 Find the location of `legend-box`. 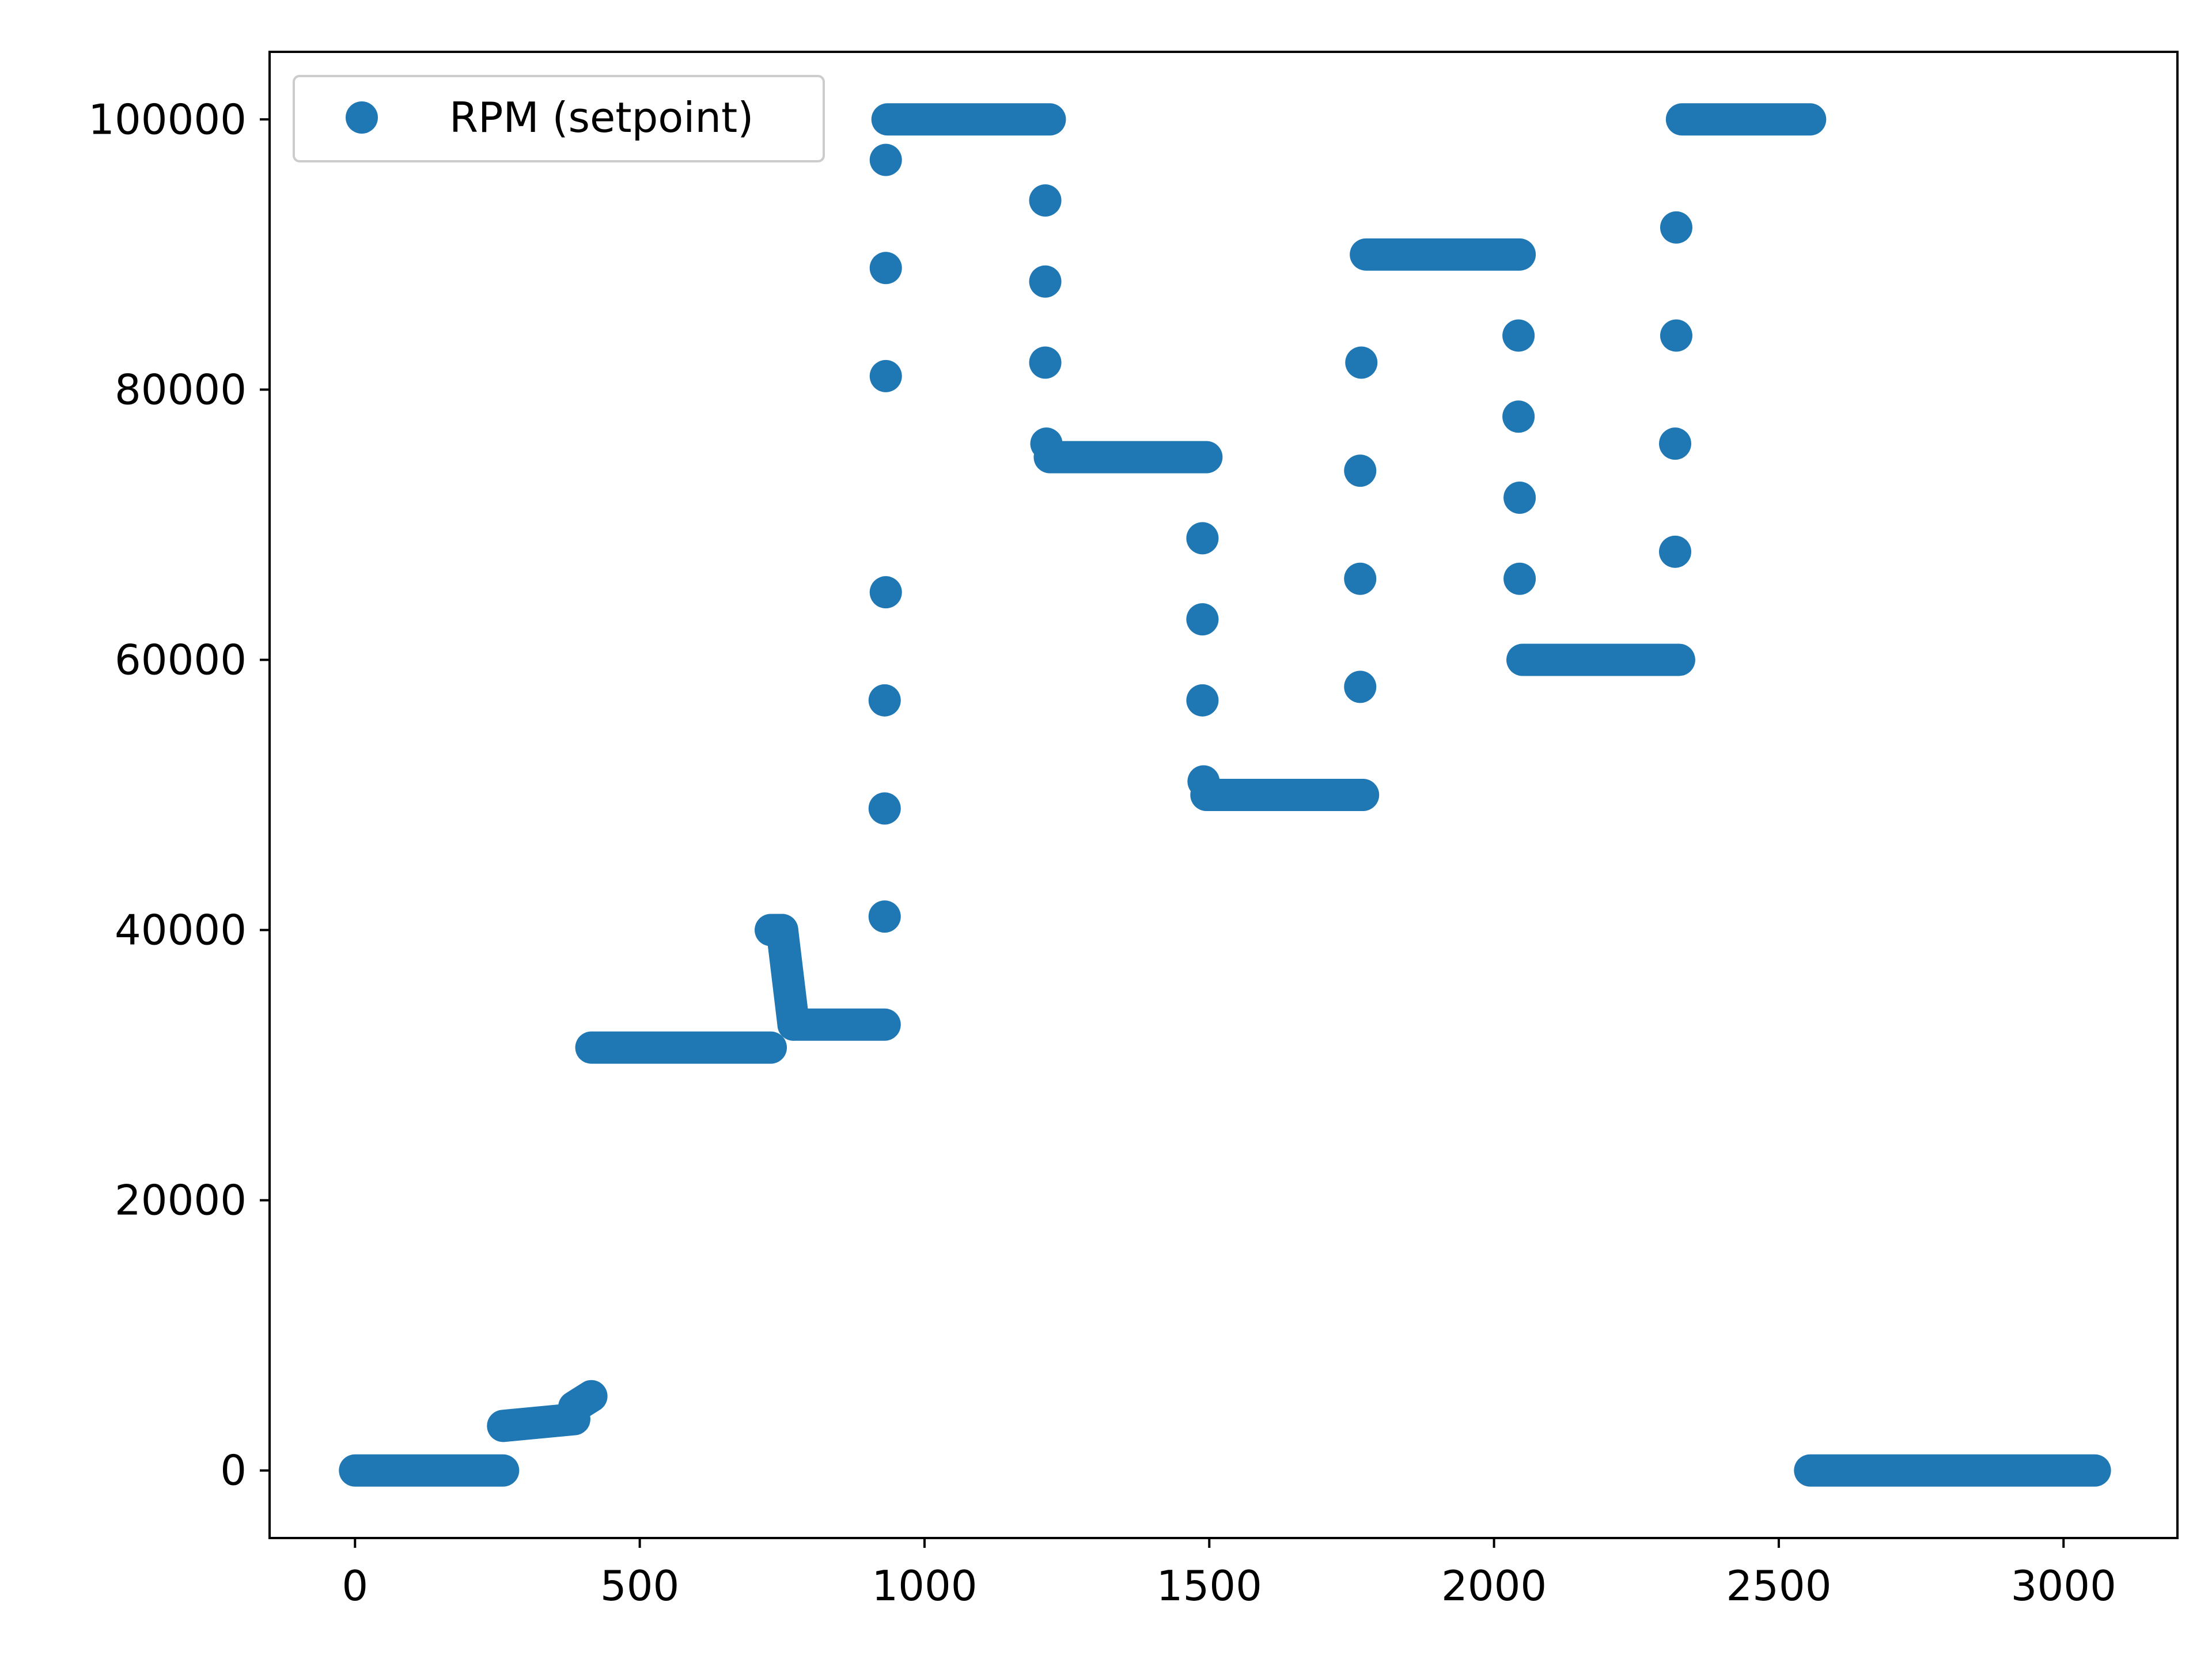

legend-box is located at coordinates (559, 118).